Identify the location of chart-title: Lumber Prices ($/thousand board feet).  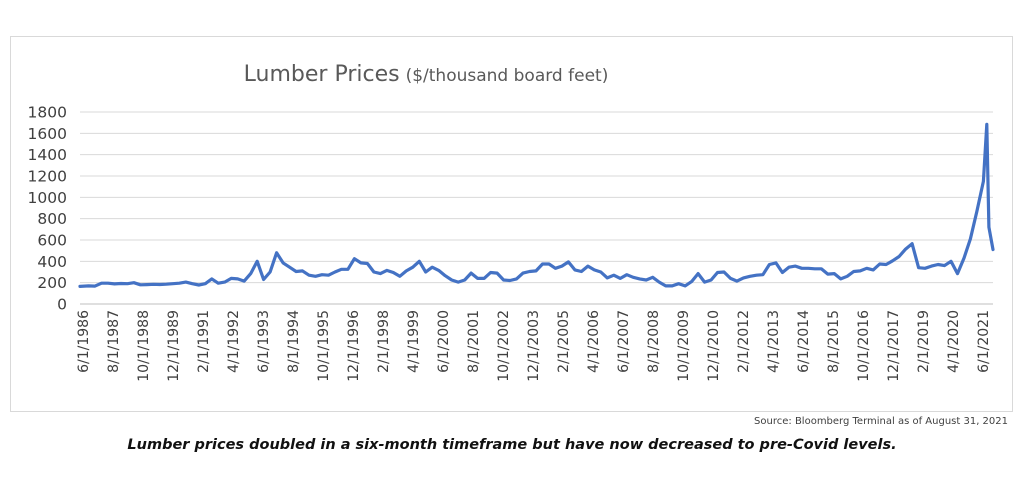
(426, 74).